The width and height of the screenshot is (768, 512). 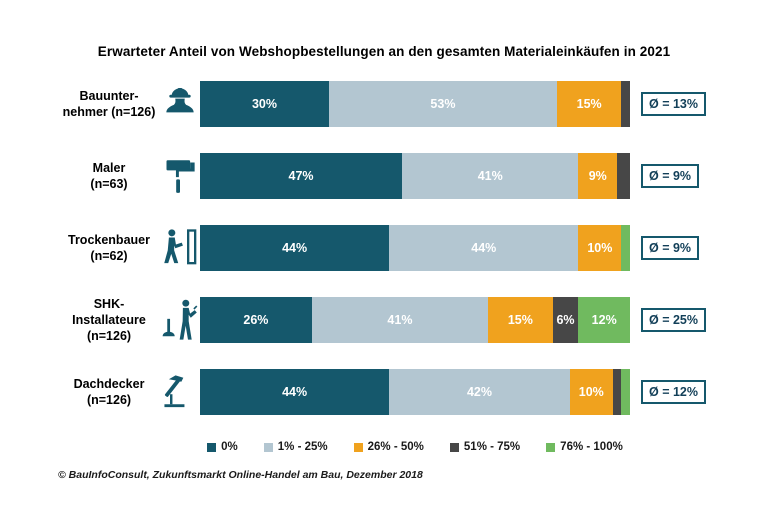 I want to click on category-label: Maler (n=63), so click(x=109, y=175).